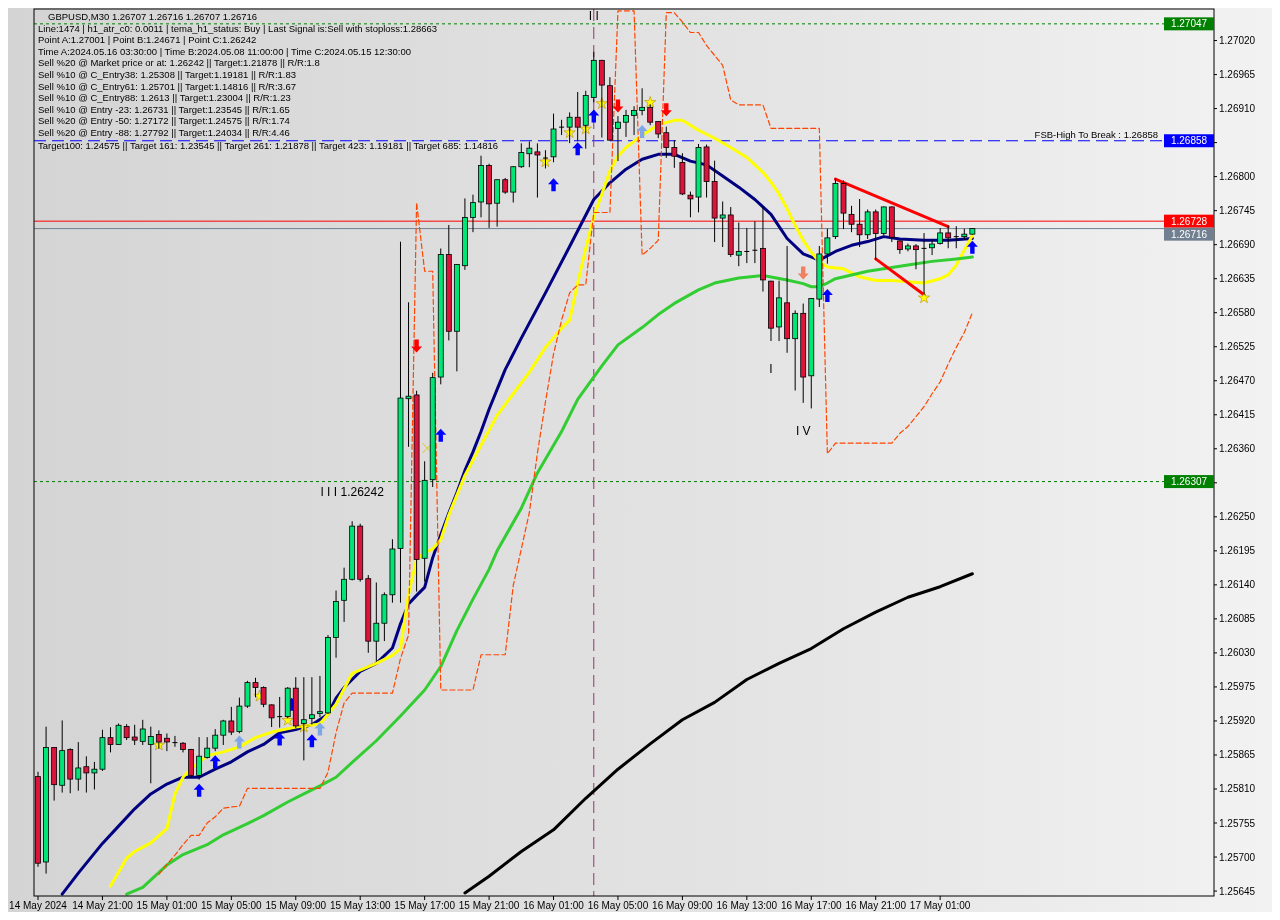  Describe the element at coordinates (1237, 619) in the screenshot. I see `y-tick-label: 1.26085` at that location.